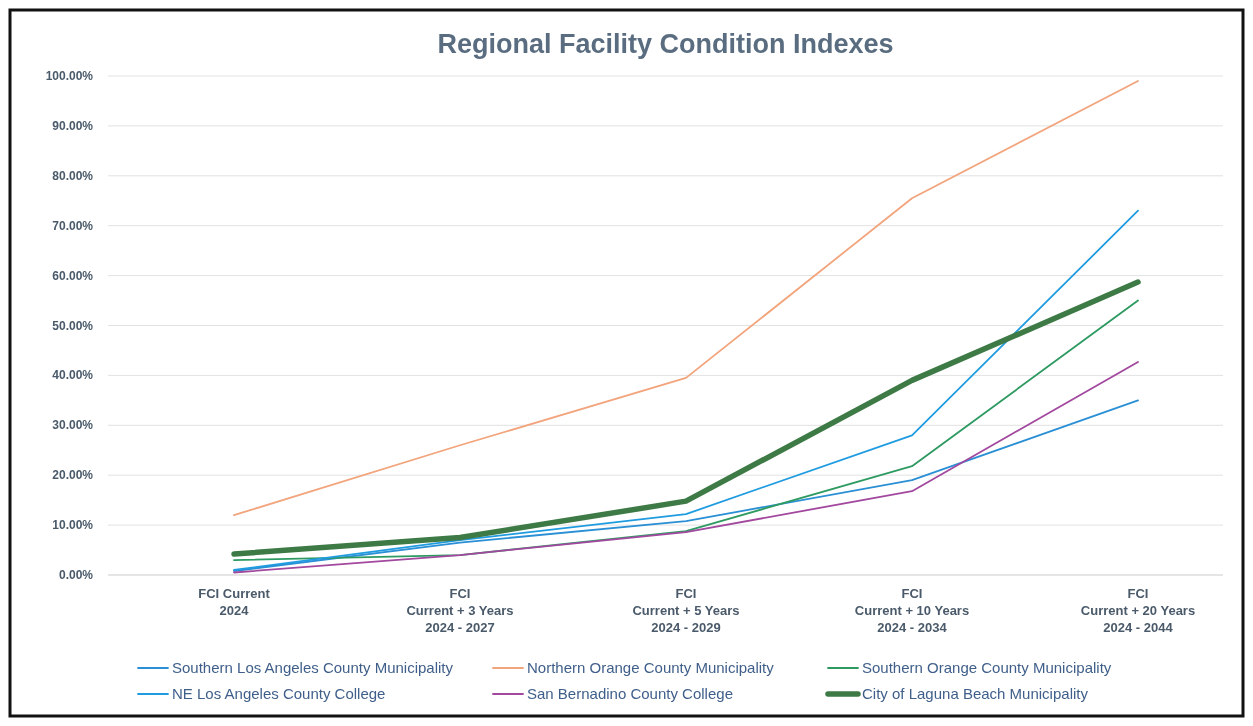  What do you see at coordinates (73, 225) in the screenshot?
I see `y-tick-label: 70.00%` at bounding box center [73, 225].